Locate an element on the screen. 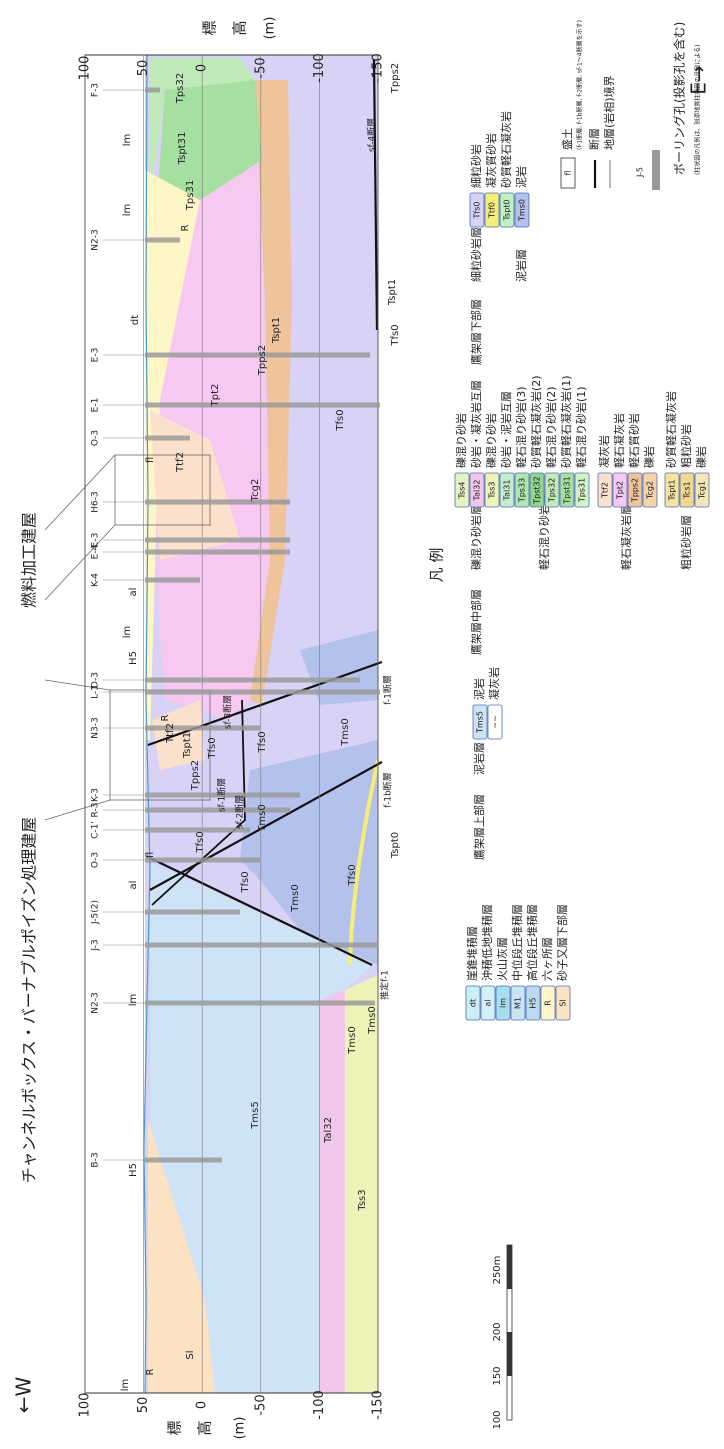 The image size is (724, 1449). unit-label: Tfs0 is located at coordinates (212, 748).